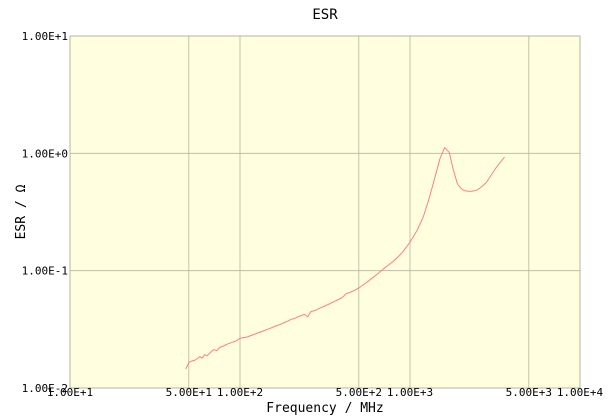 Image resolution: width=612 pixels, height=419 pixels. What do you see at coordinates (21, 211) in the screenshot?
I see `y-axis-title: ESR / Ω` at bounding box center [21, 211].